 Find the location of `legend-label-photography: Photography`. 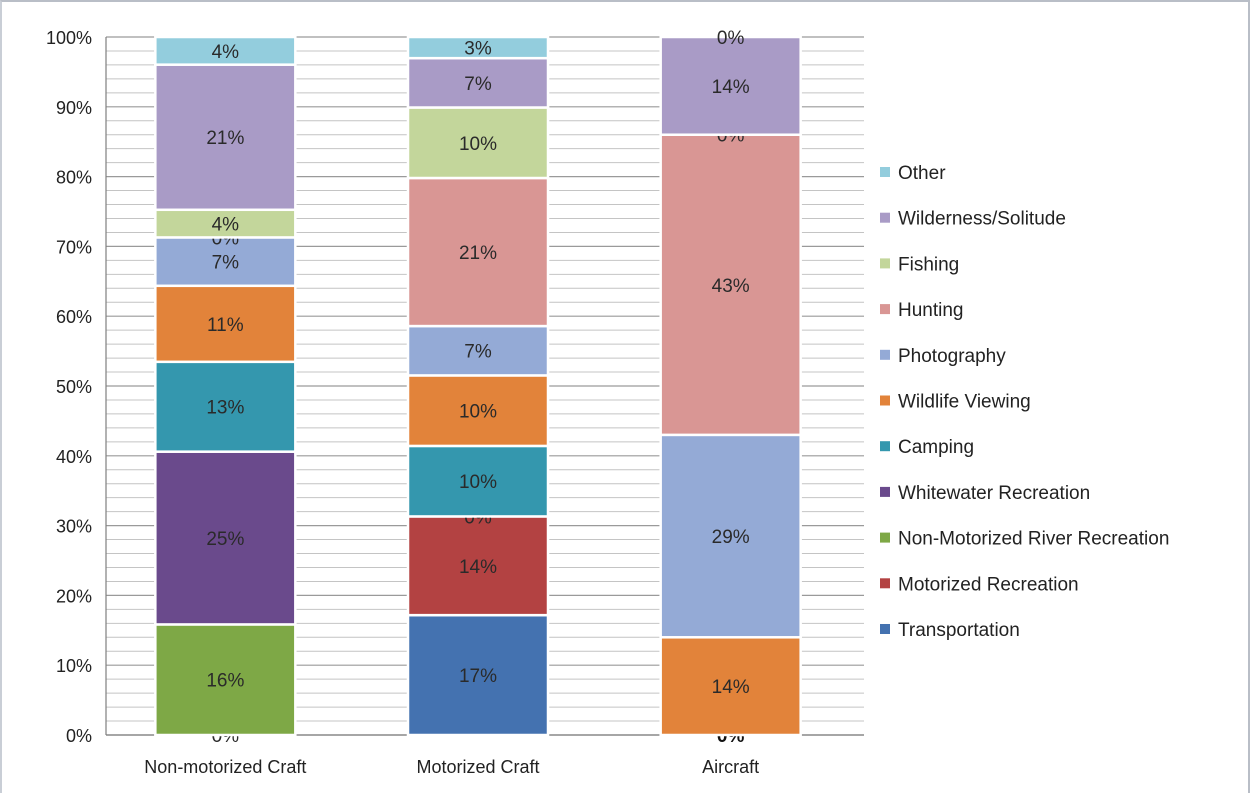

legend-label-photography: Photography is located at coordinates (952, 356).